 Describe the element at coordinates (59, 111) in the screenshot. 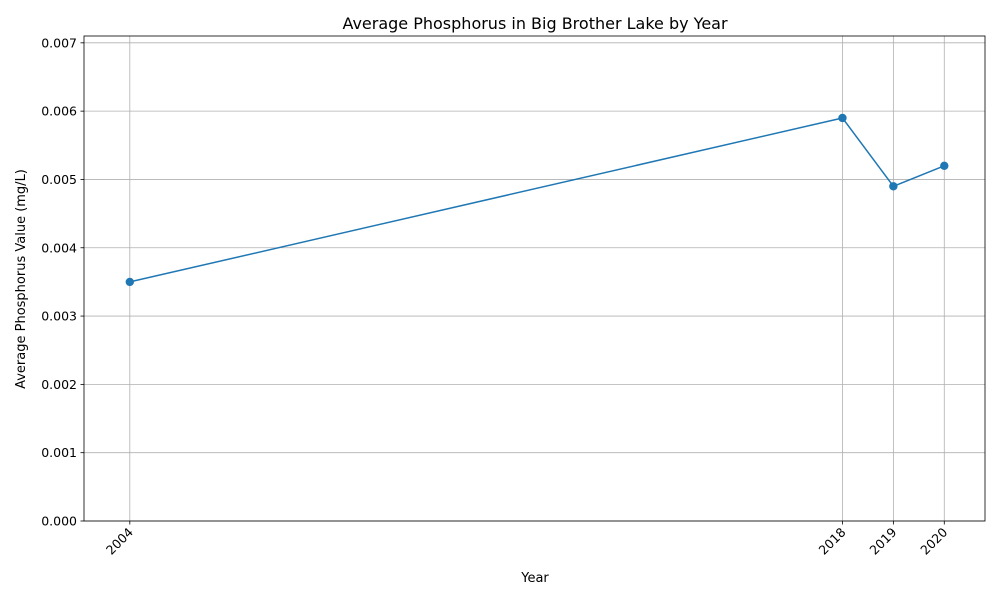

I see `y-tick-label: 0.006` at that location.